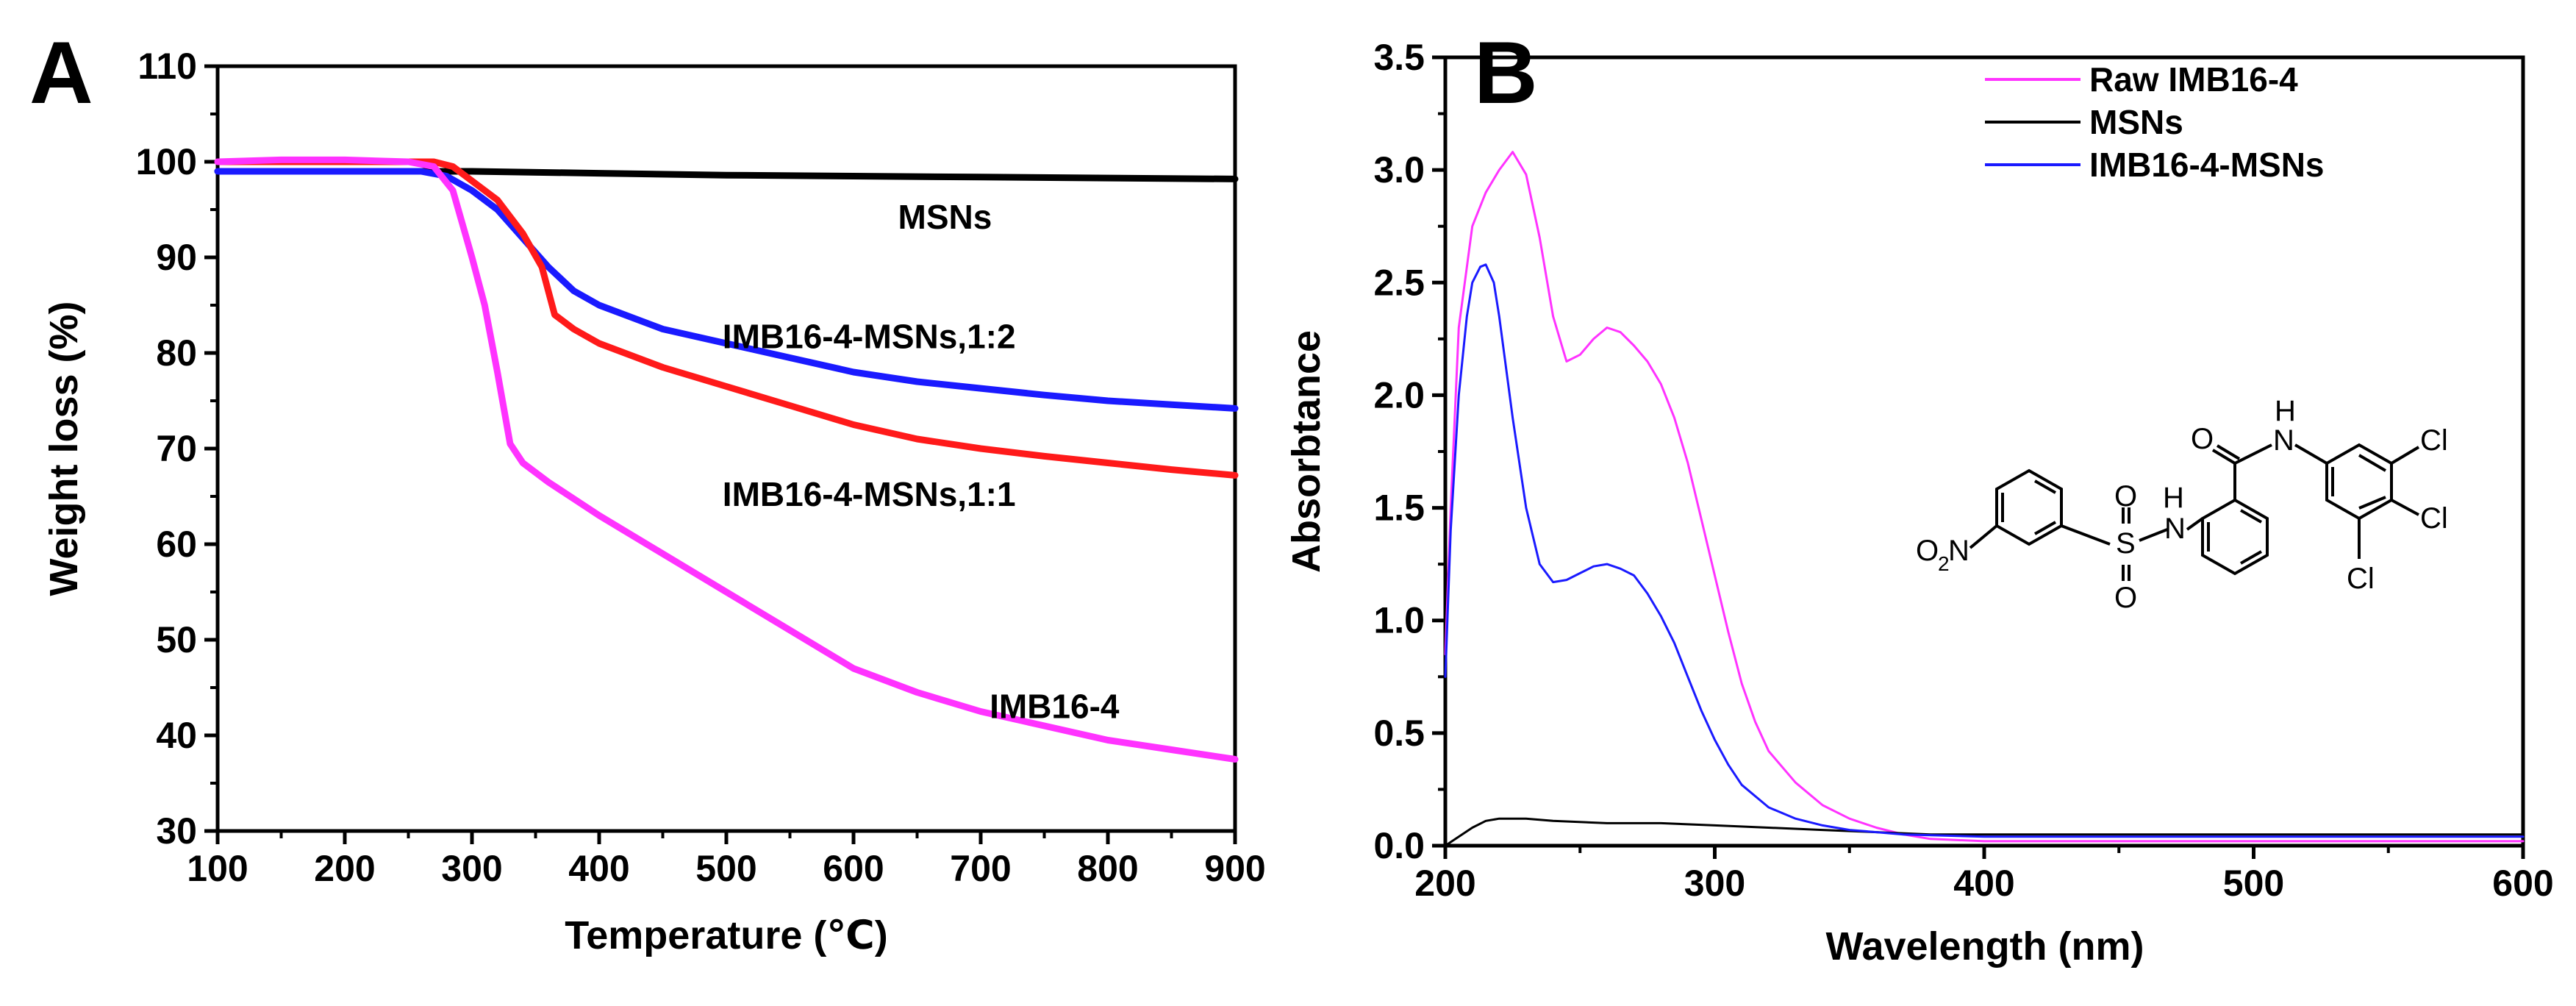 Image resolution: width=2576 pixels, height=1006 pixels. What do you see at coordinates (1306, 452) in the screenshot?
I see `panel-b-ylabel: Absorbtance` at bounding box center [1306, 452].